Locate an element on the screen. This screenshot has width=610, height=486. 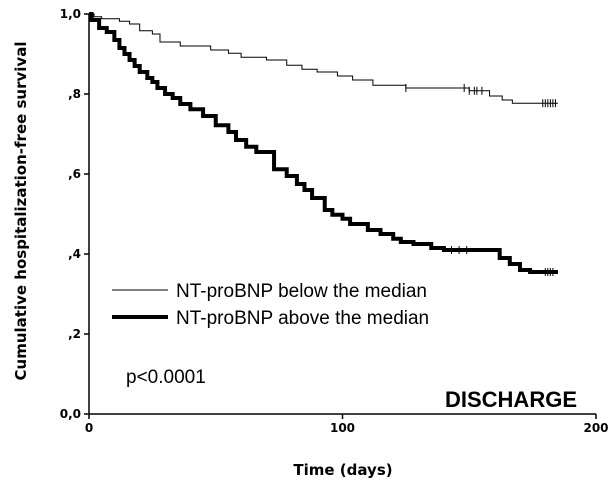
panel-label: DISCHARGE is located at coordinates (511, 399).